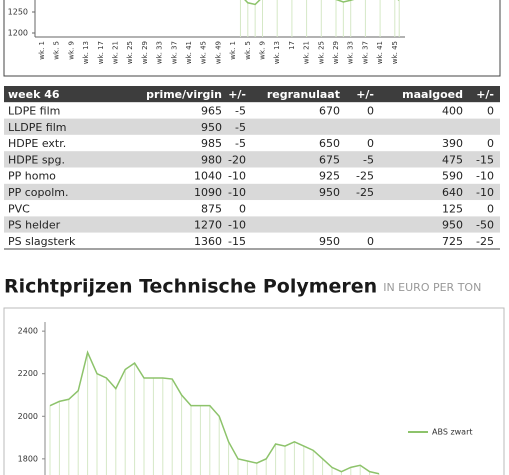 The image size is (509, 475). Describe the element at coordinates (37, 143) in the screenshot. I see `table-cell: HDPE extr.` at that location.